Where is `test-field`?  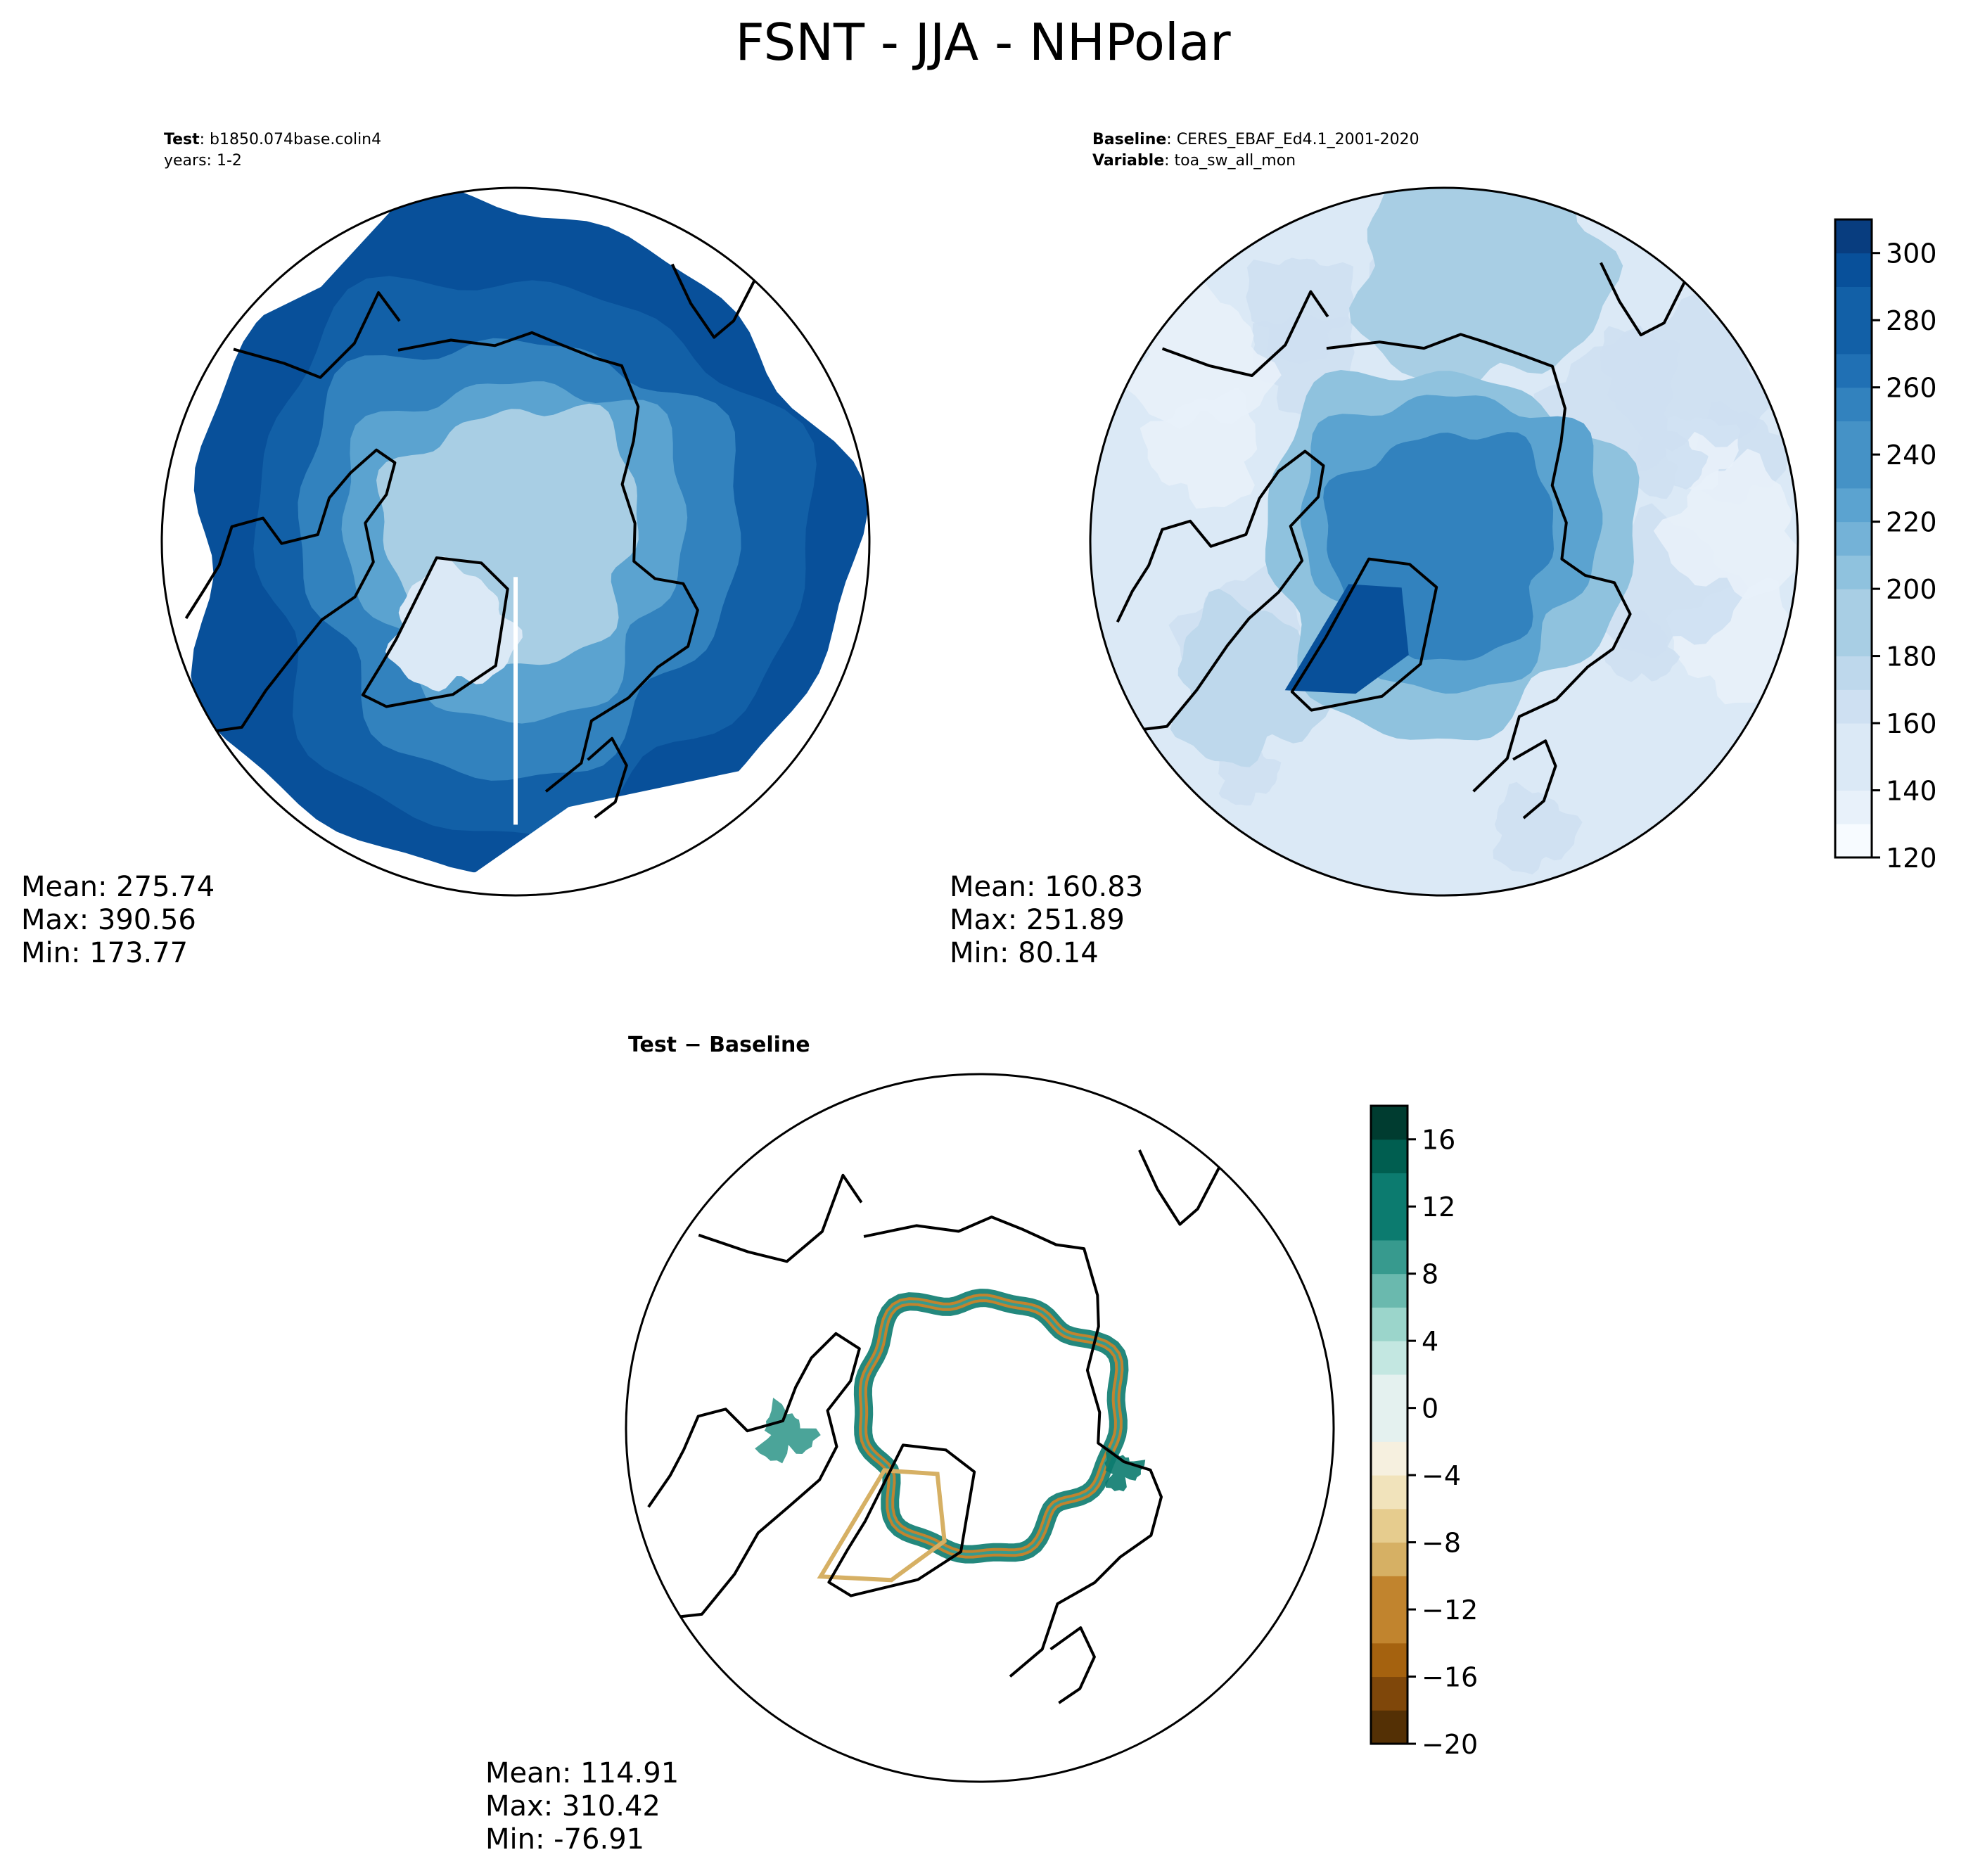 test-field is located at coordinates (515, 541).